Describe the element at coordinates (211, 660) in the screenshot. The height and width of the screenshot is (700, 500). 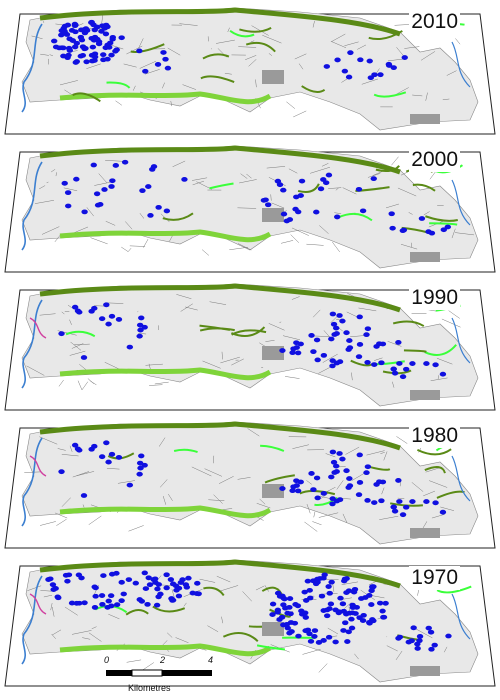
I see `scale-tick-4: 4` at that location.